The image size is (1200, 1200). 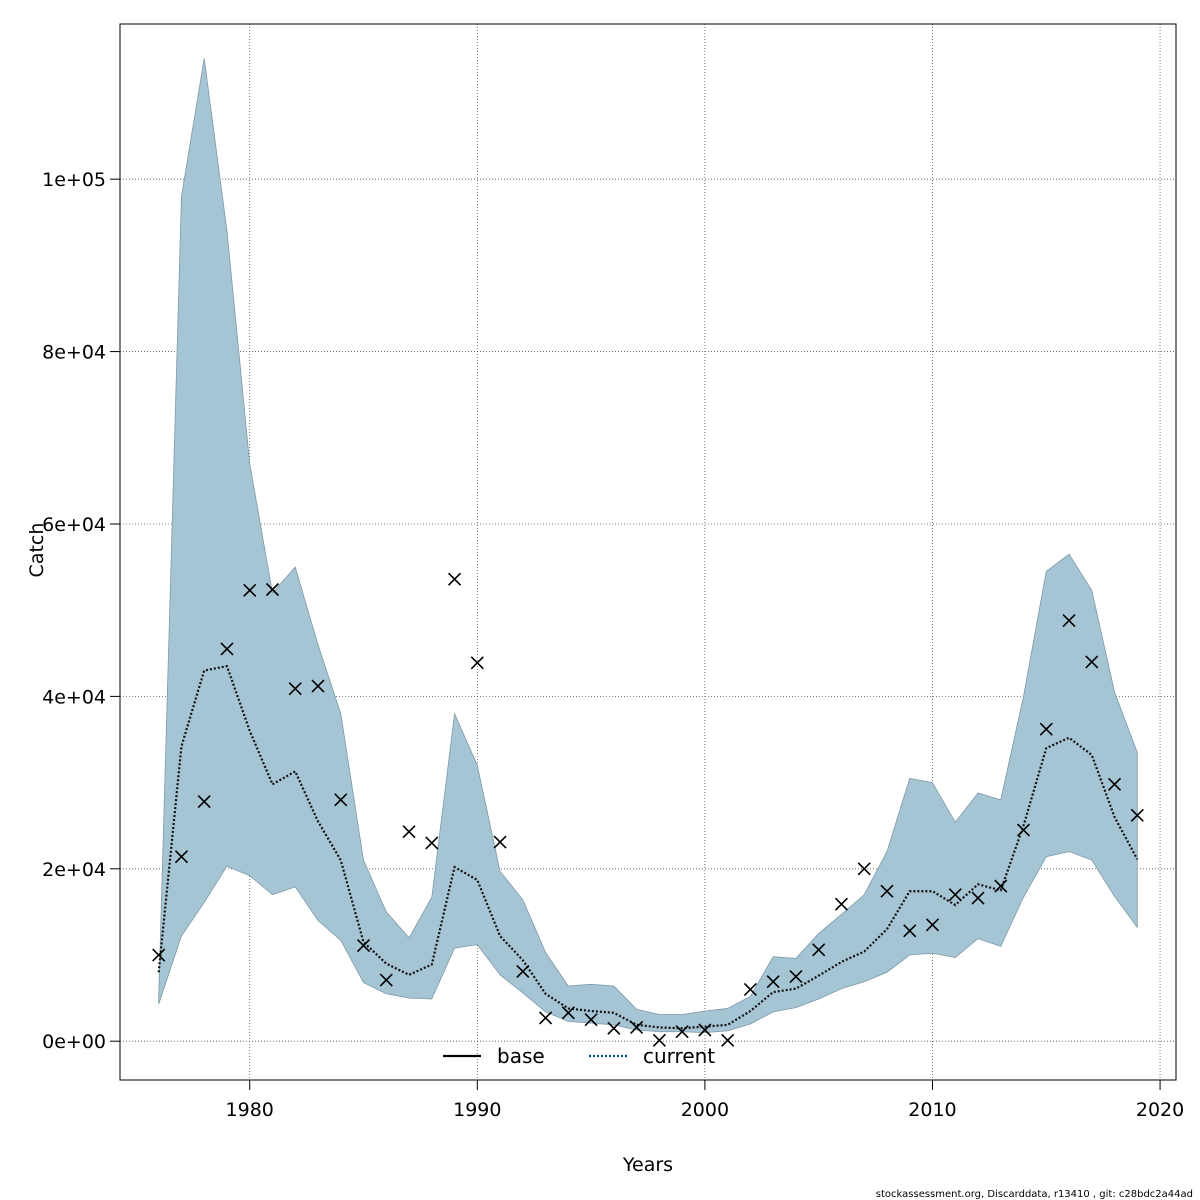 What do you see at coordinates (454, 579) in the screenshot?
I see `observed-point-1989` at bounding box center [454, 579].